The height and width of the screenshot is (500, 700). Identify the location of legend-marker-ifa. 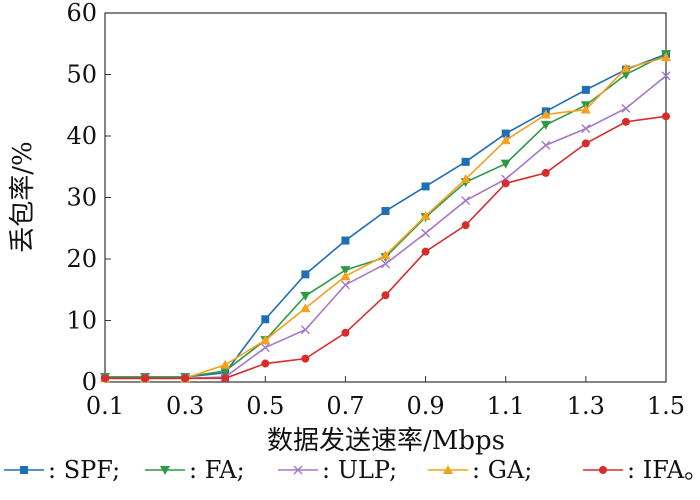
(603, 470).